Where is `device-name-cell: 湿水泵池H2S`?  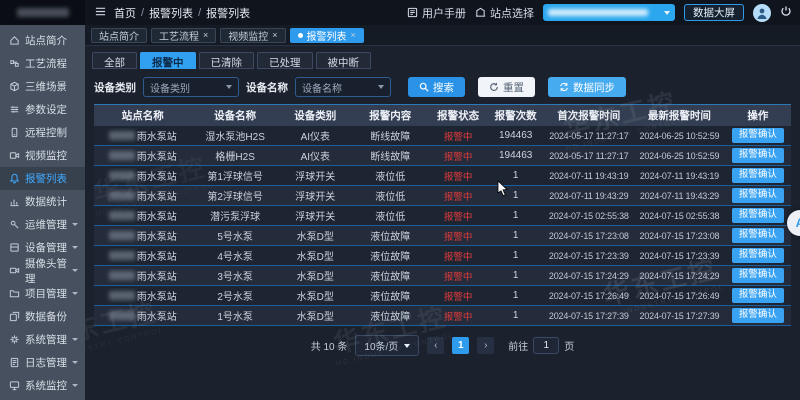 device-name-cell: 湿水泵池H2S is located at coordinates (235, 137).